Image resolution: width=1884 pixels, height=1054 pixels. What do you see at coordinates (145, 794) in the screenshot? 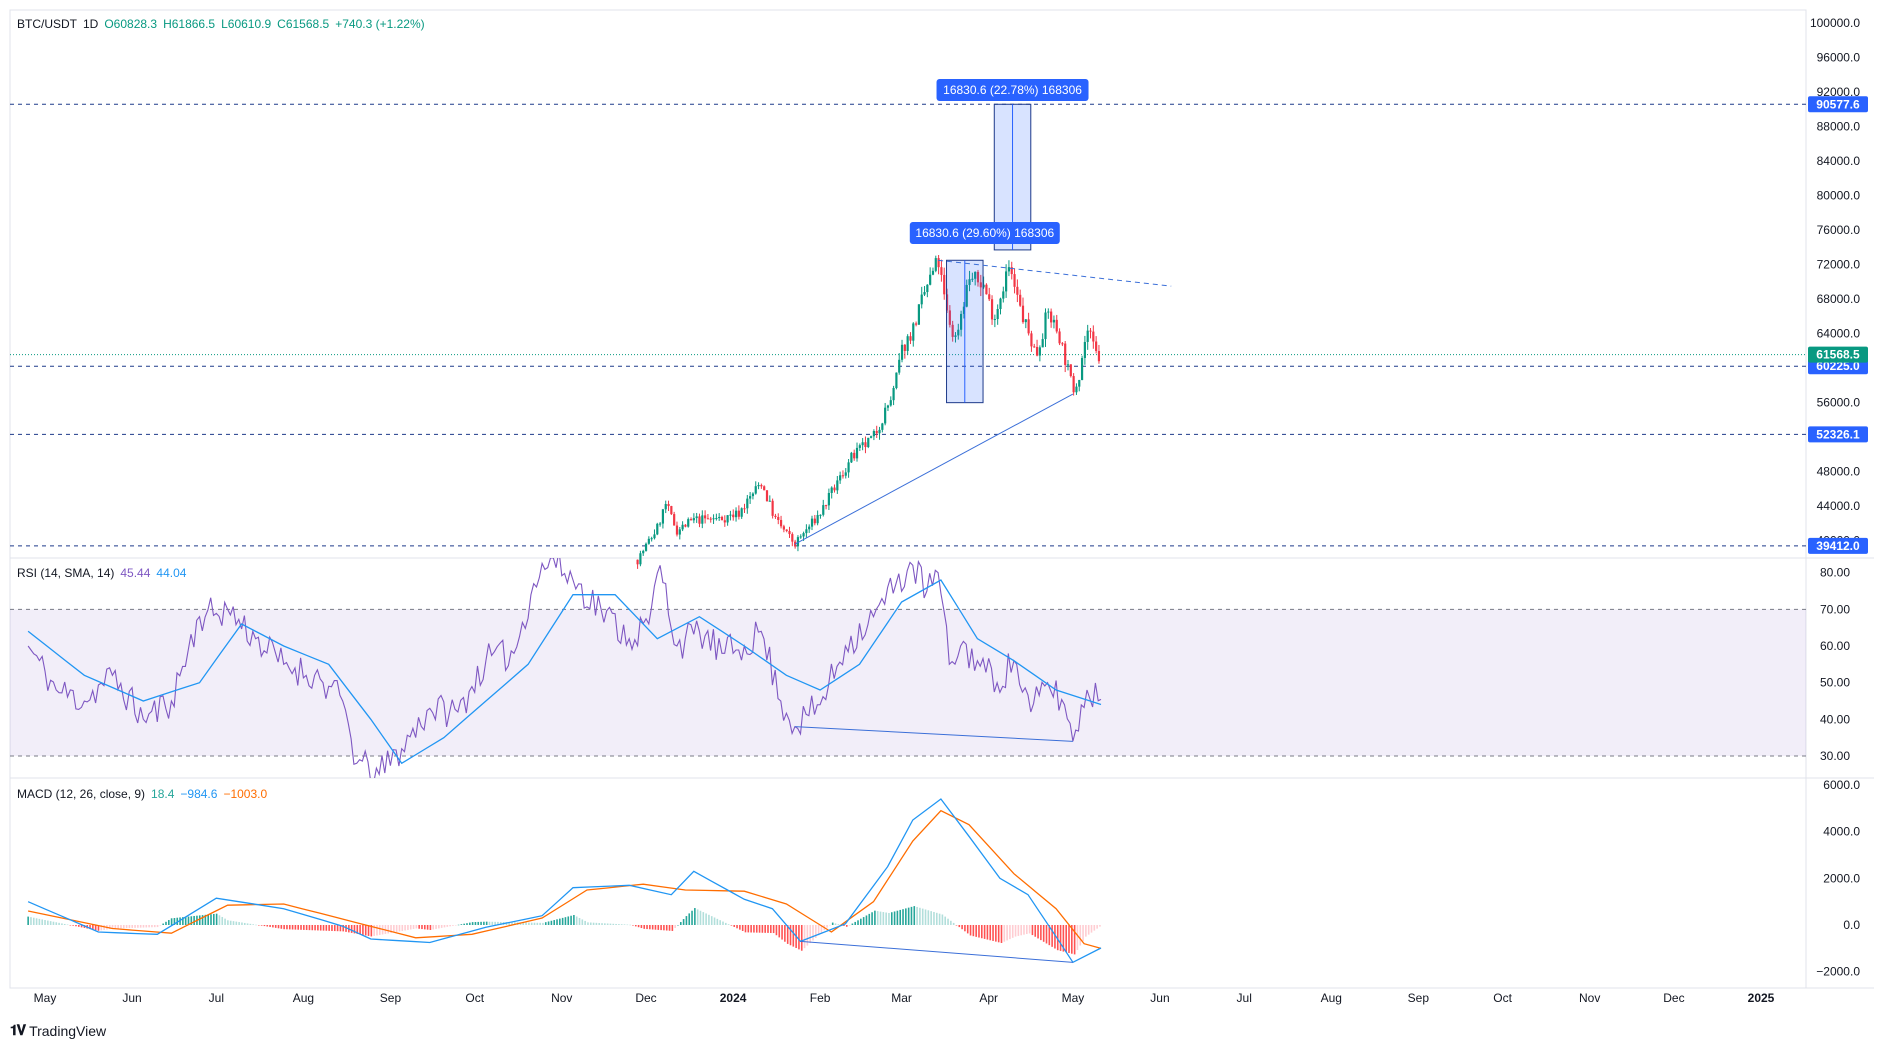
I see `macd-legend: MACD (12, 26, close, 9) 18.4 −984.6 −1003.0` at bounding box center [145, 794].